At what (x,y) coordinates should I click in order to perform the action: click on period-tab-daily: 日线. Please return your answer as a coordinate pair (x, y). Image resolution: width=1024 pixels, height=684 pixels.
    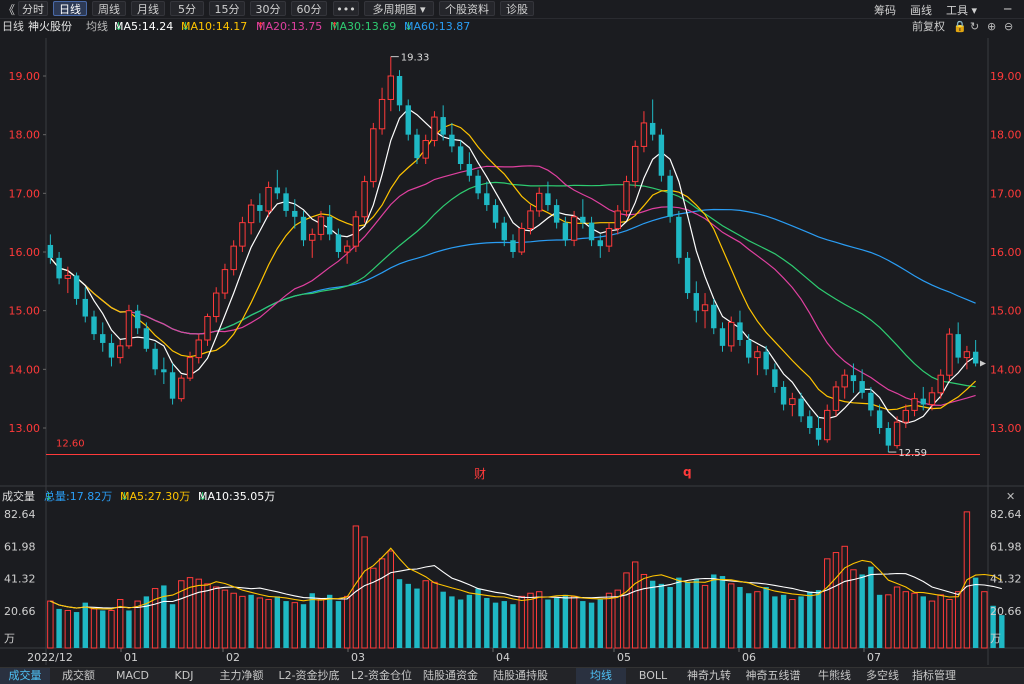
    Looking at the image, I should click on (70, 8).